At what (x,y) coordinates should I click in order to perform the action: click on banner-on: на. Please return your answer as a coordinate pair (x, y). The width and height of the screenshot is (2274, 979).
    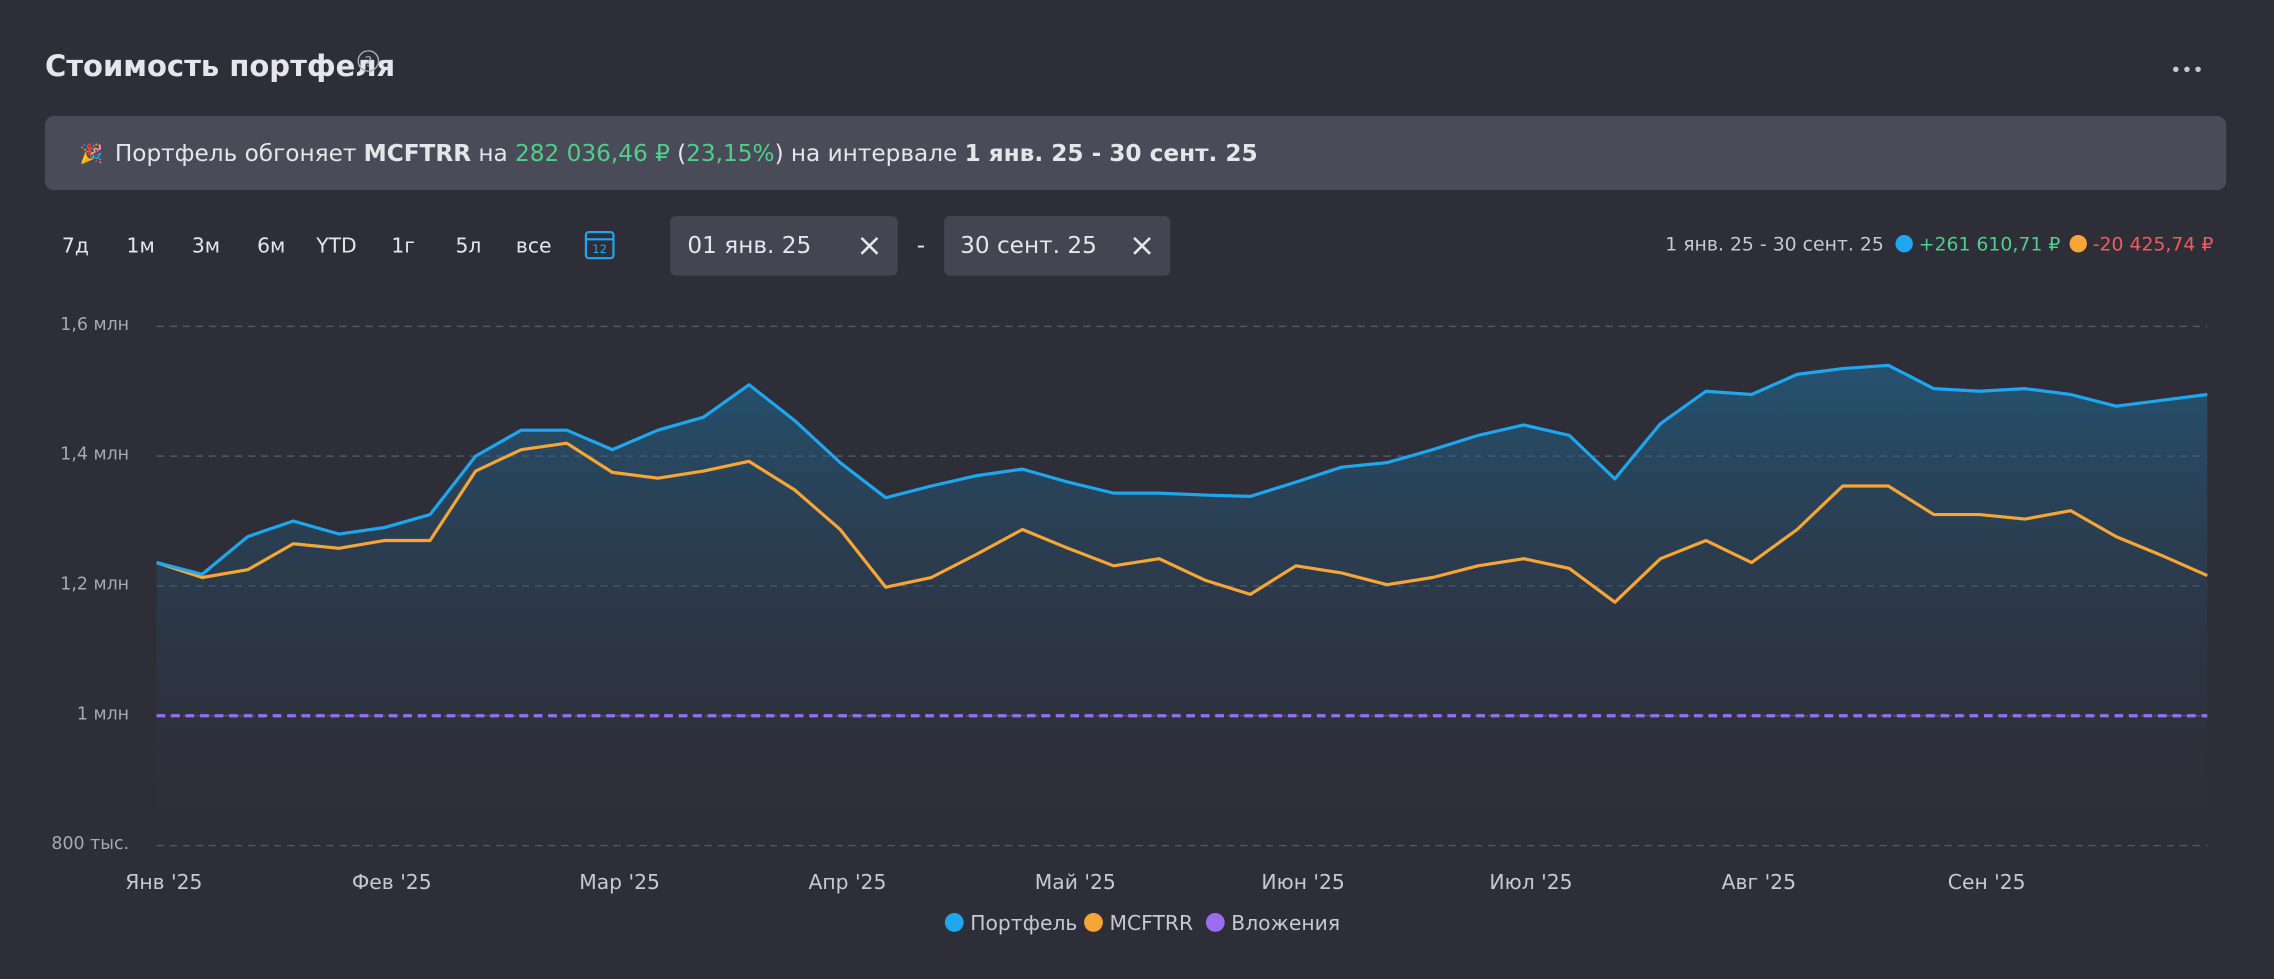
    Looking at the image, I should click on (492, 152).